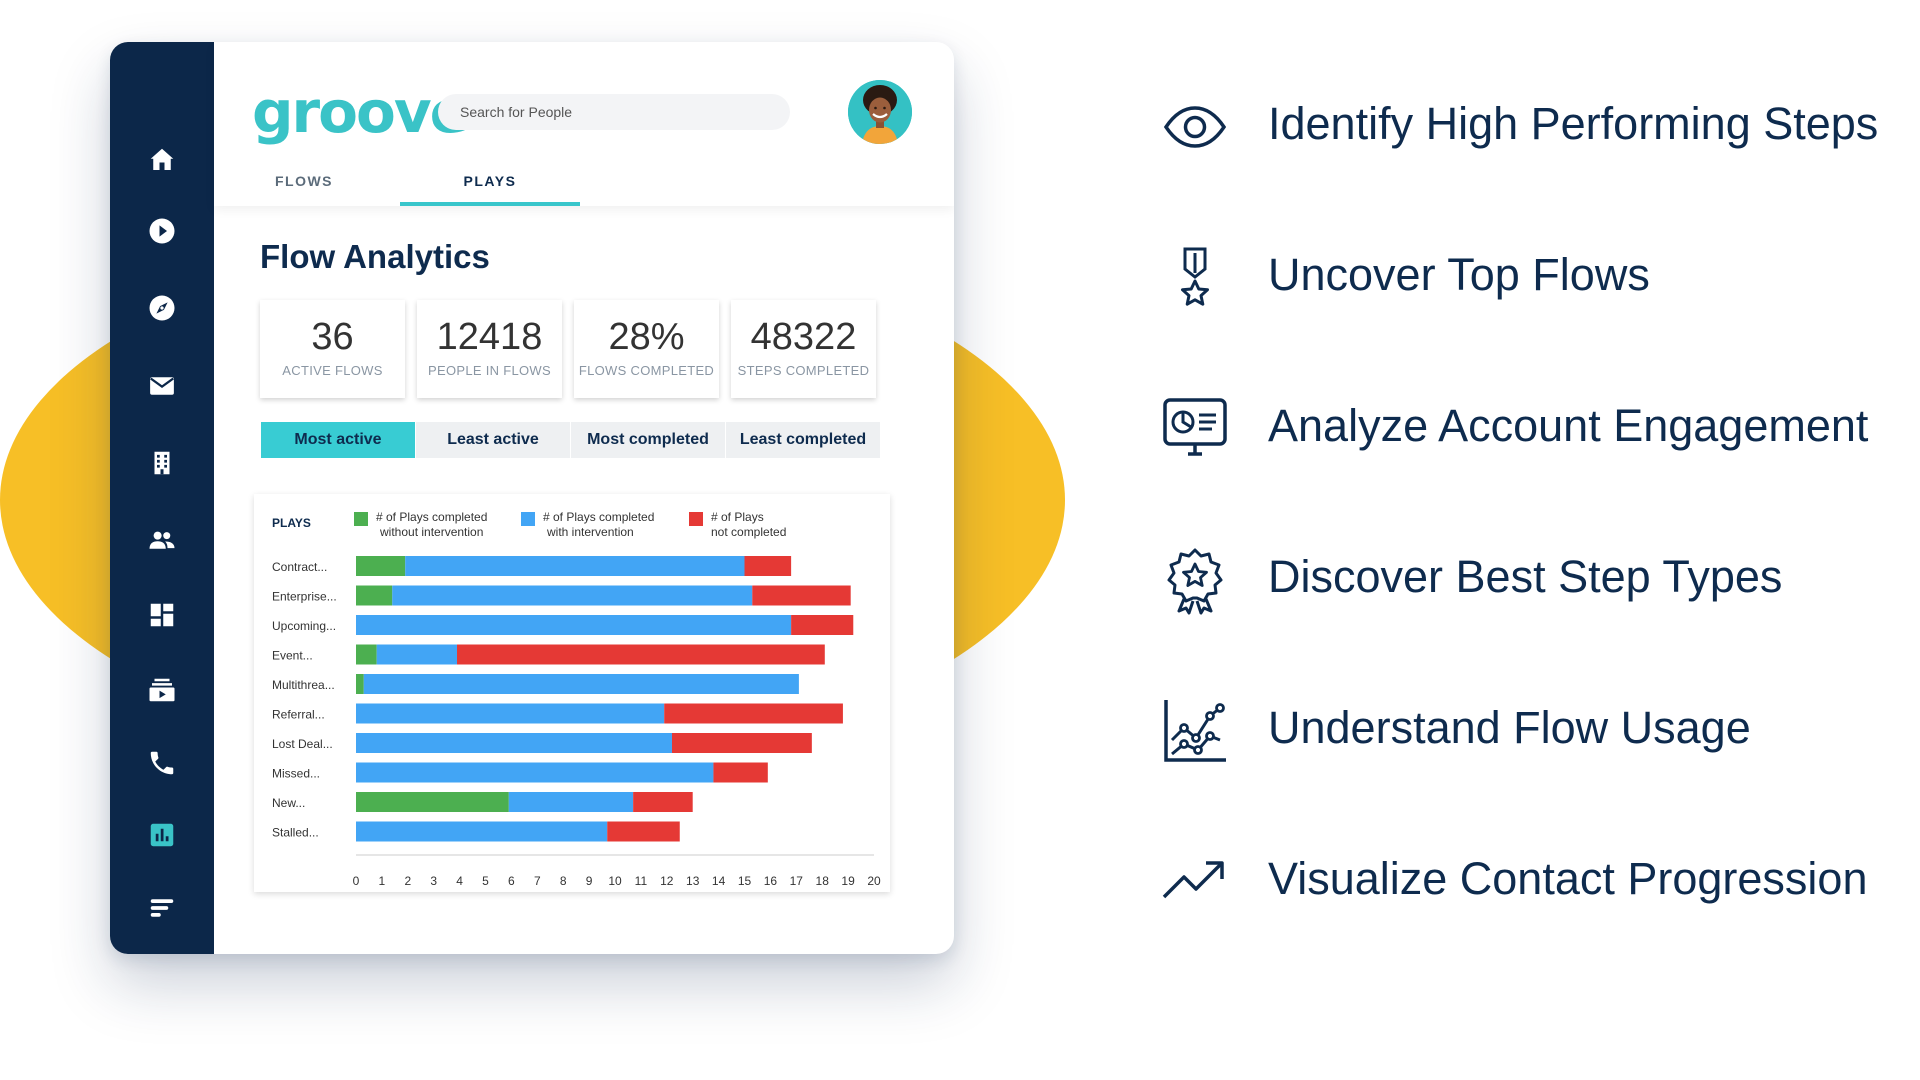 The width and height of the screenshot is (1920, 1080). What do you see at coordinates (162, 231) in the screenshot?
I see `play-icon` at bounding box center [162, 231].